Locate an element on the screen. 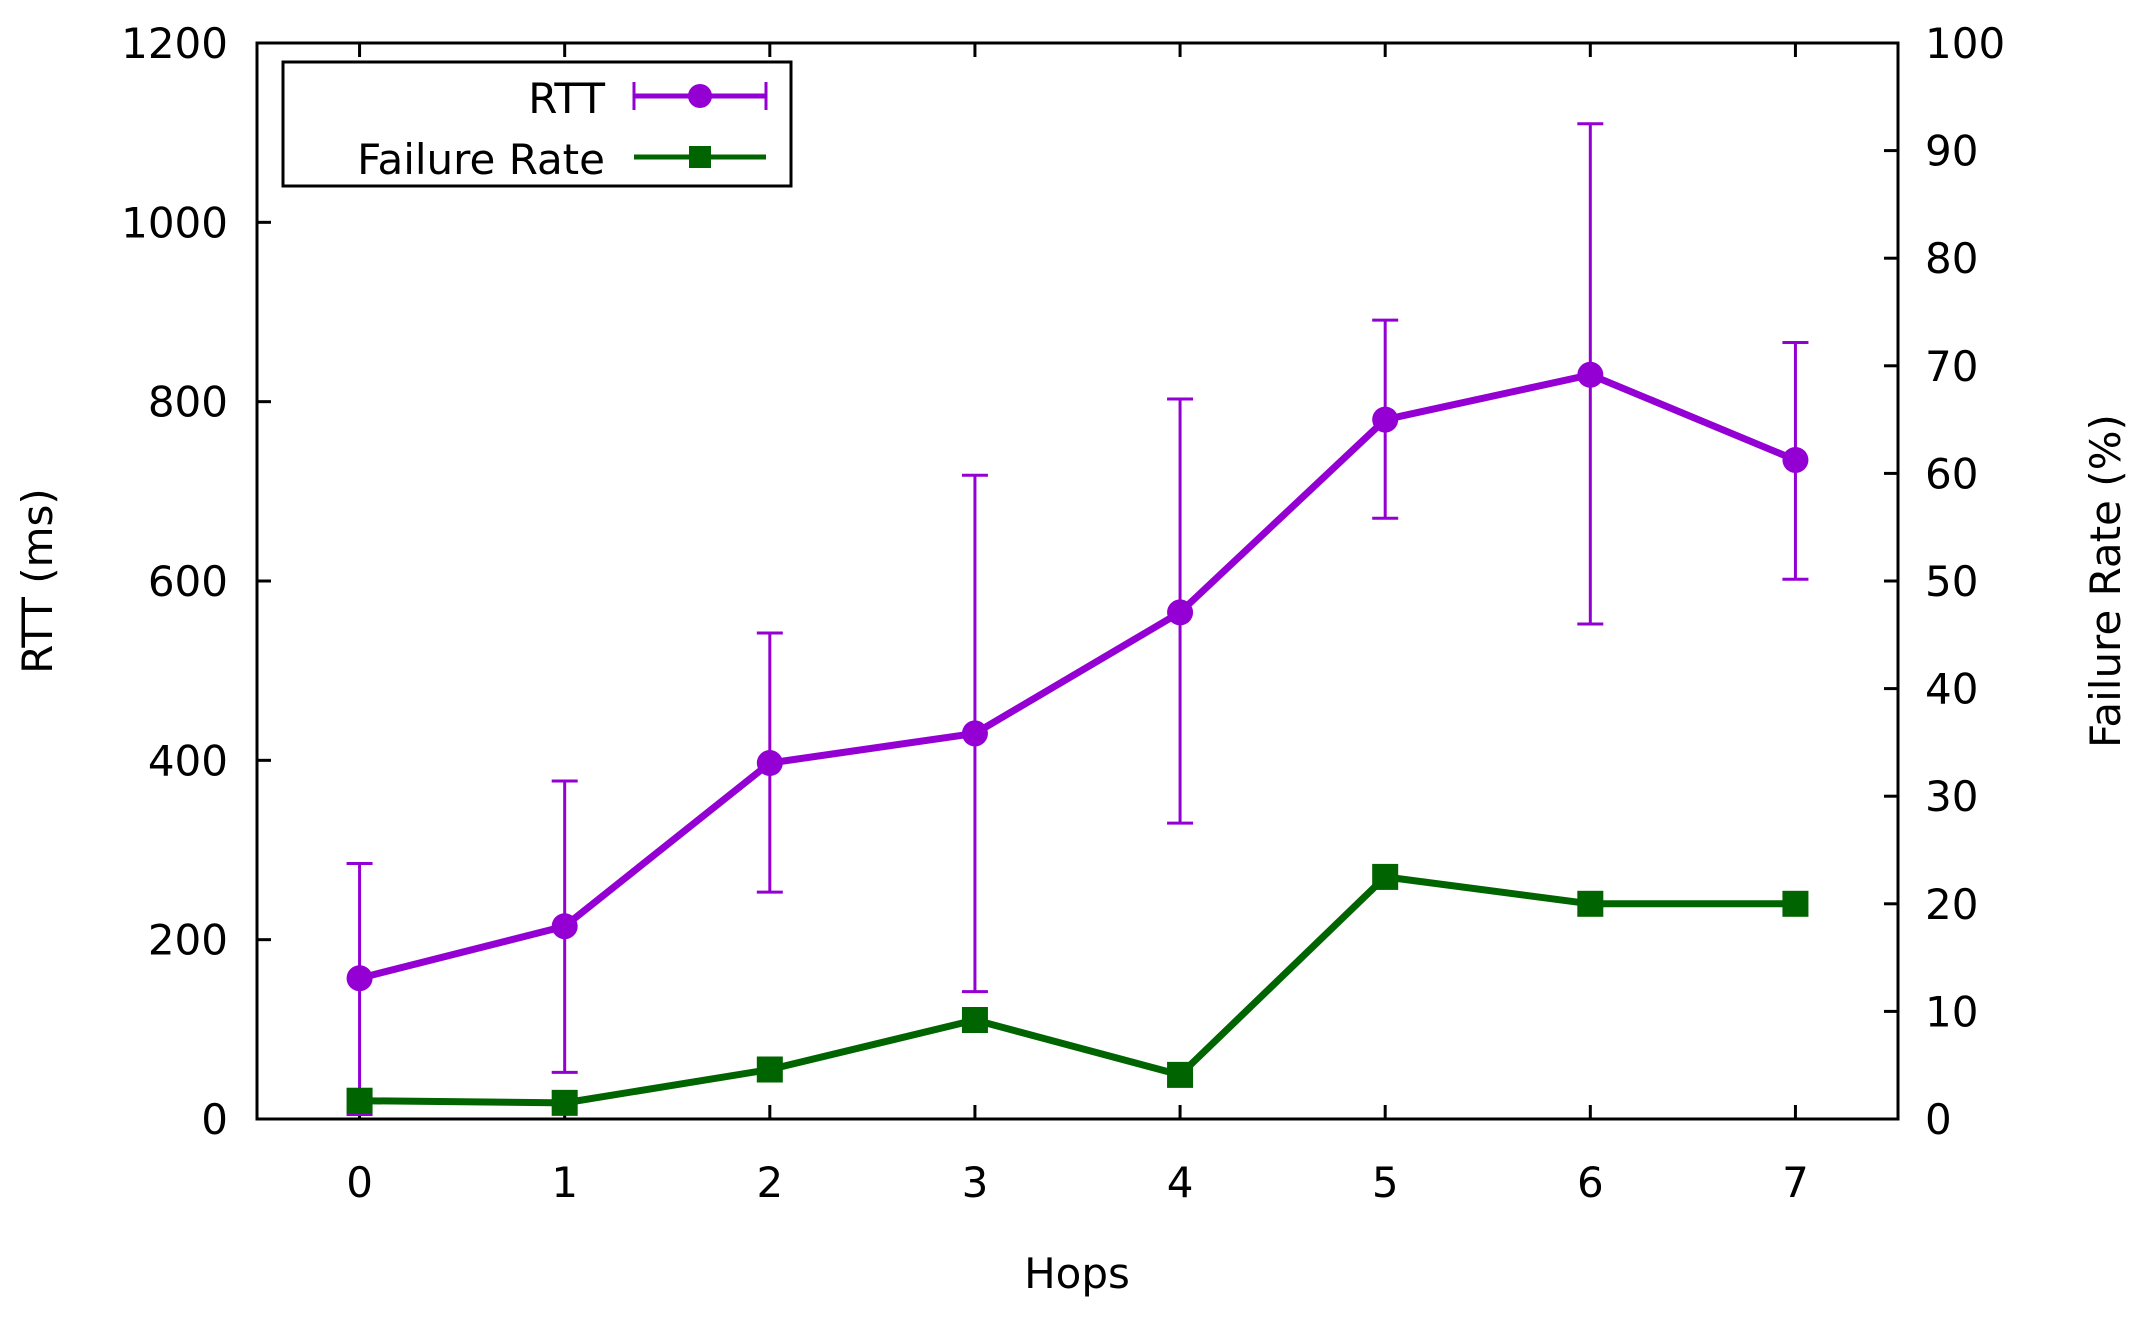 This screenshot has height=1324, width=2139. y-axis-title: RTT (ms) is located at coordinates (37, 581).